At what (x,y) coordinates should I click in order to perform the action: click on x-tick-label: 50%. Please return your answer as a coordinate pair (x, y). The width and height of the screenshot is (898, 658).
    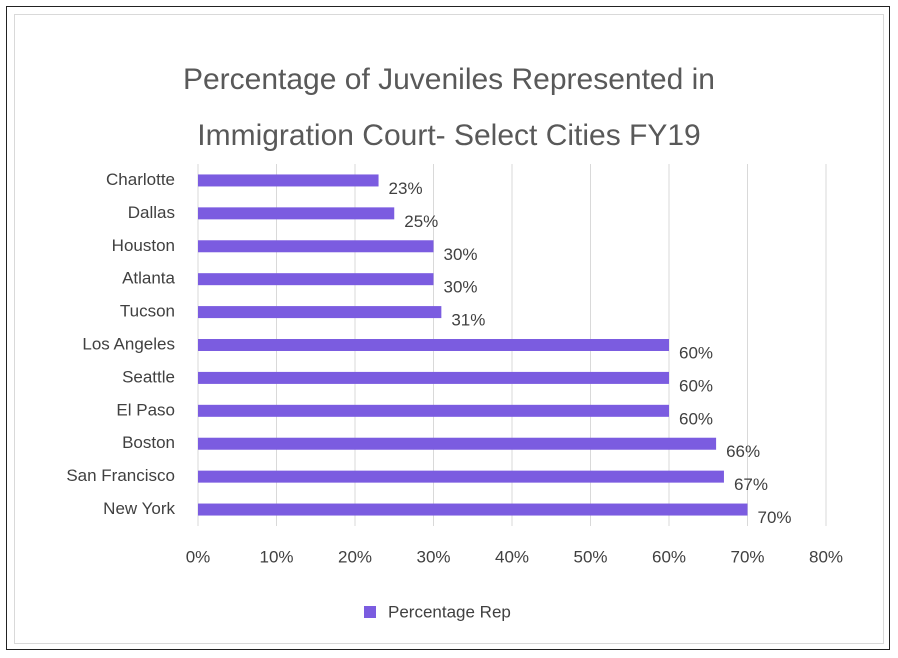
    Looking at the image, I should click on (590, 556).